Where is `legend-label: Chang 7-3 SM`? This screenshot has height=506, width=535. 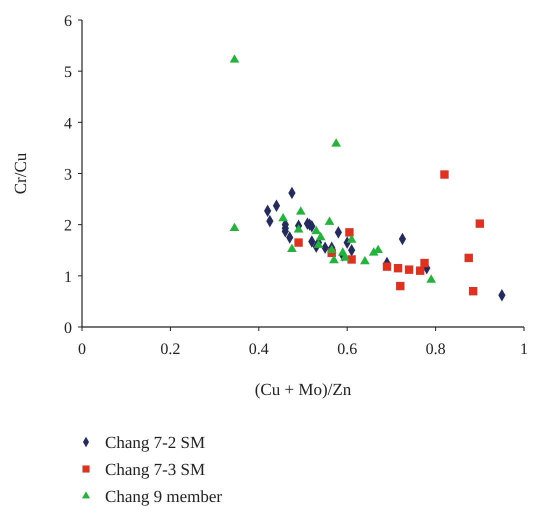 legend-label: Chang 7-3 SM is located at coordinates (155, 469).